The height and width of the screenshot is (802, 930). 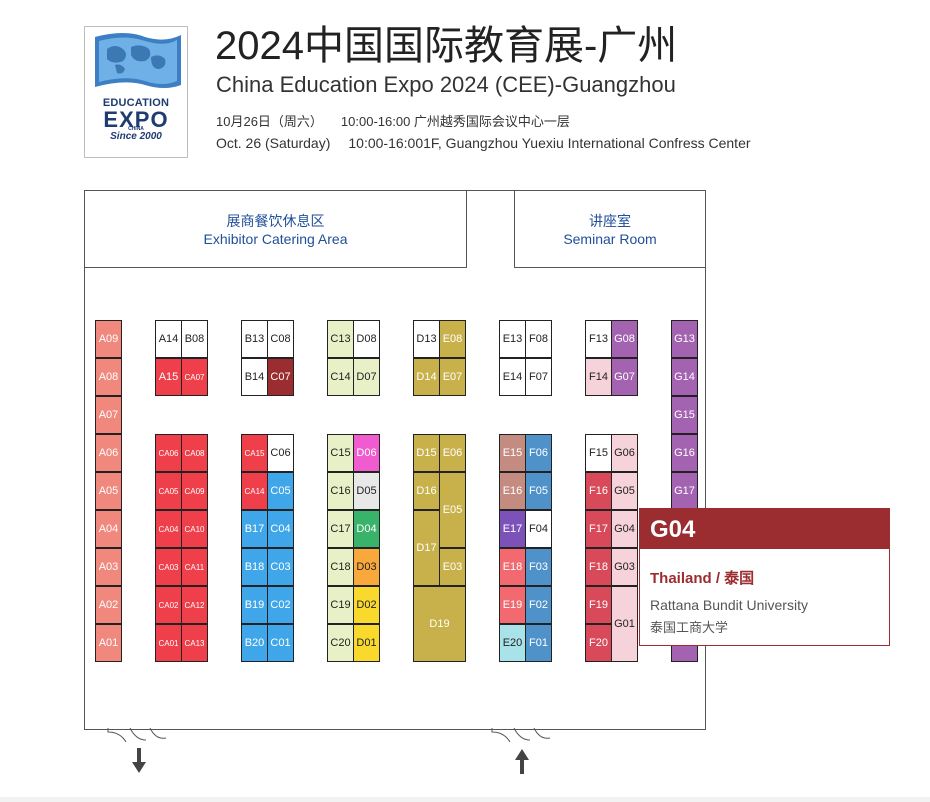 I want to click on booth-d05: D05, so click(x=366, y=491).